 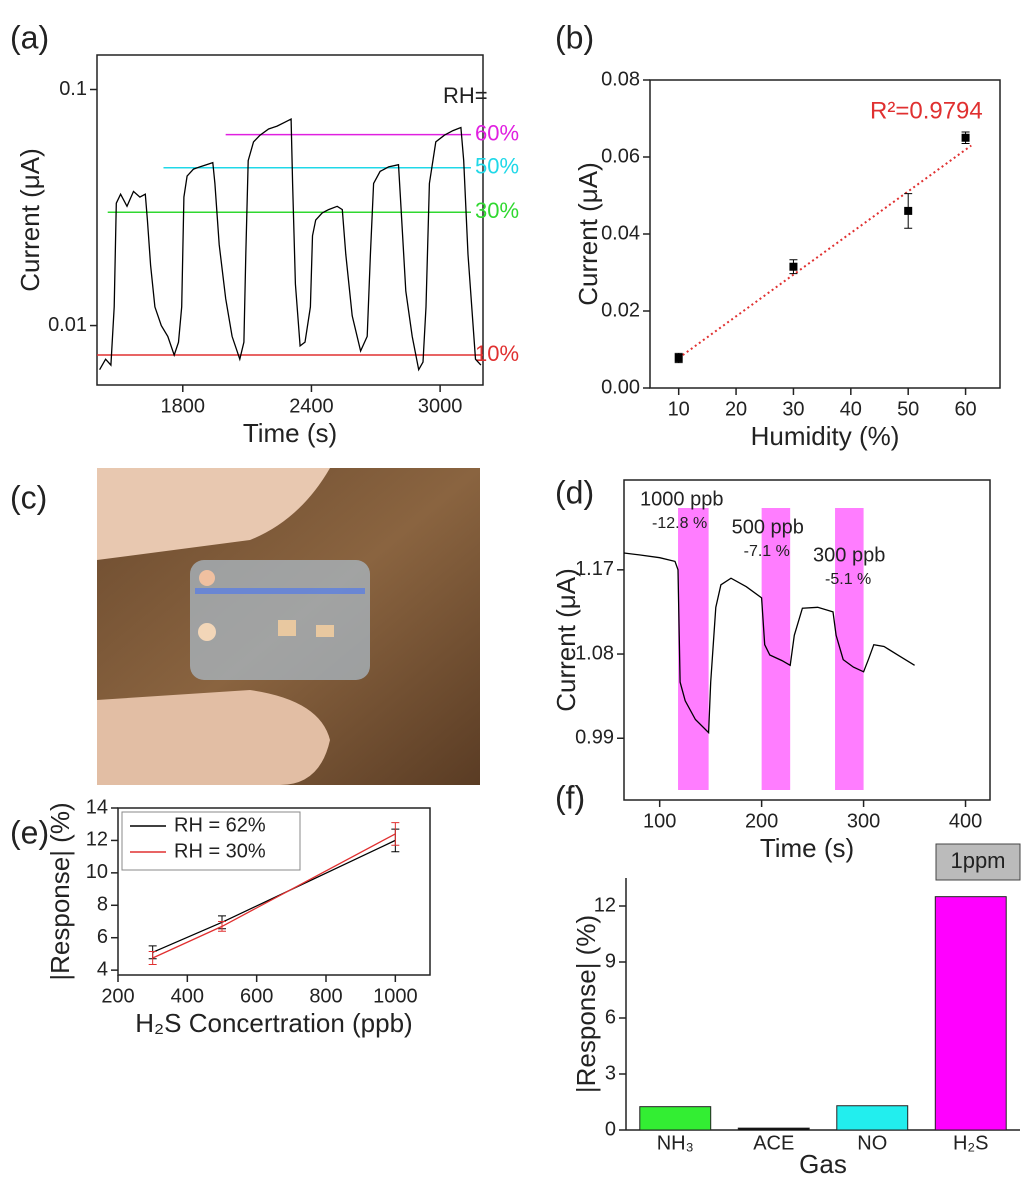 What do you see at coordinates (679, 523) in the screenshot?
I see `region-sublabel: -12.8 %` at bounding box center [679, 523].